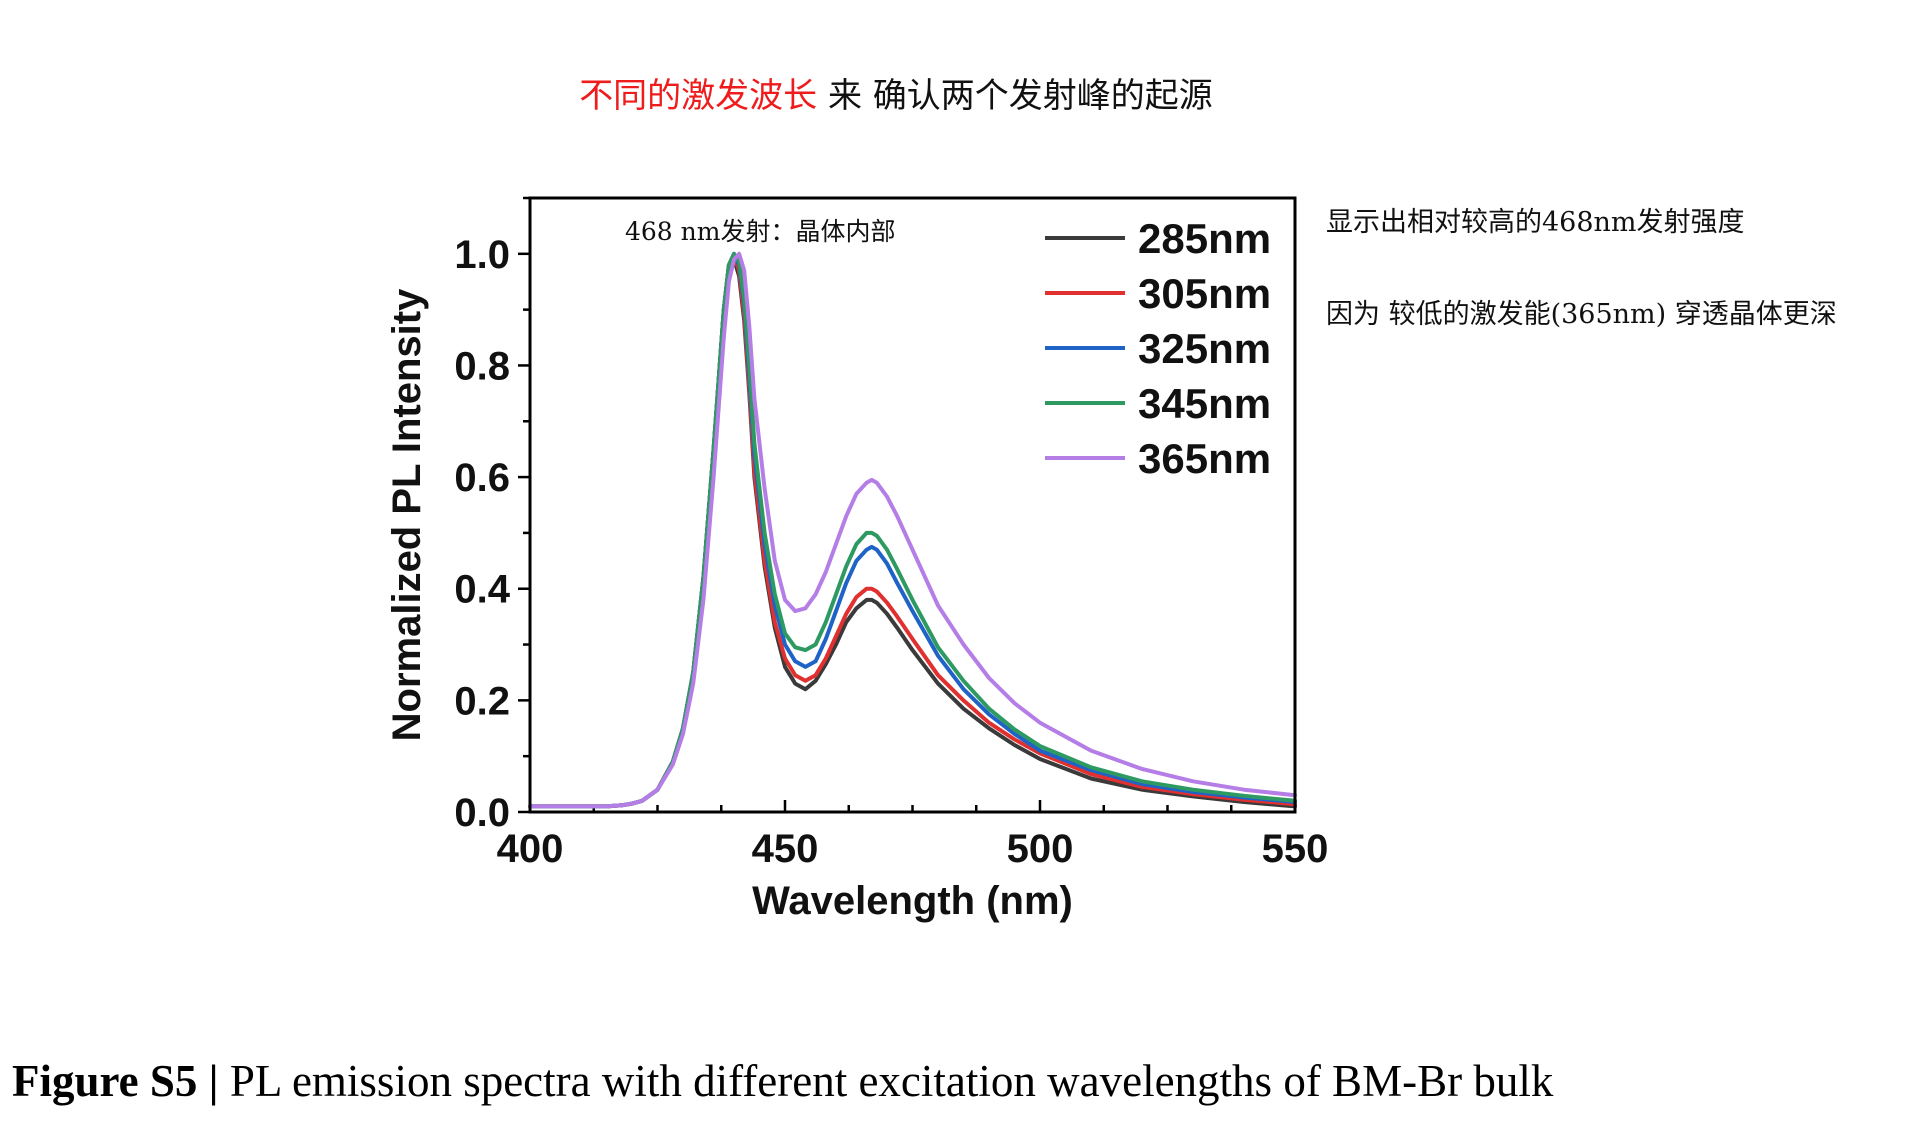 Image resolution: width=1906 pixels, height=1128 pixels. I want to click on plot-annotation: 468 nm发射：晶体内部, so click(760, 231).